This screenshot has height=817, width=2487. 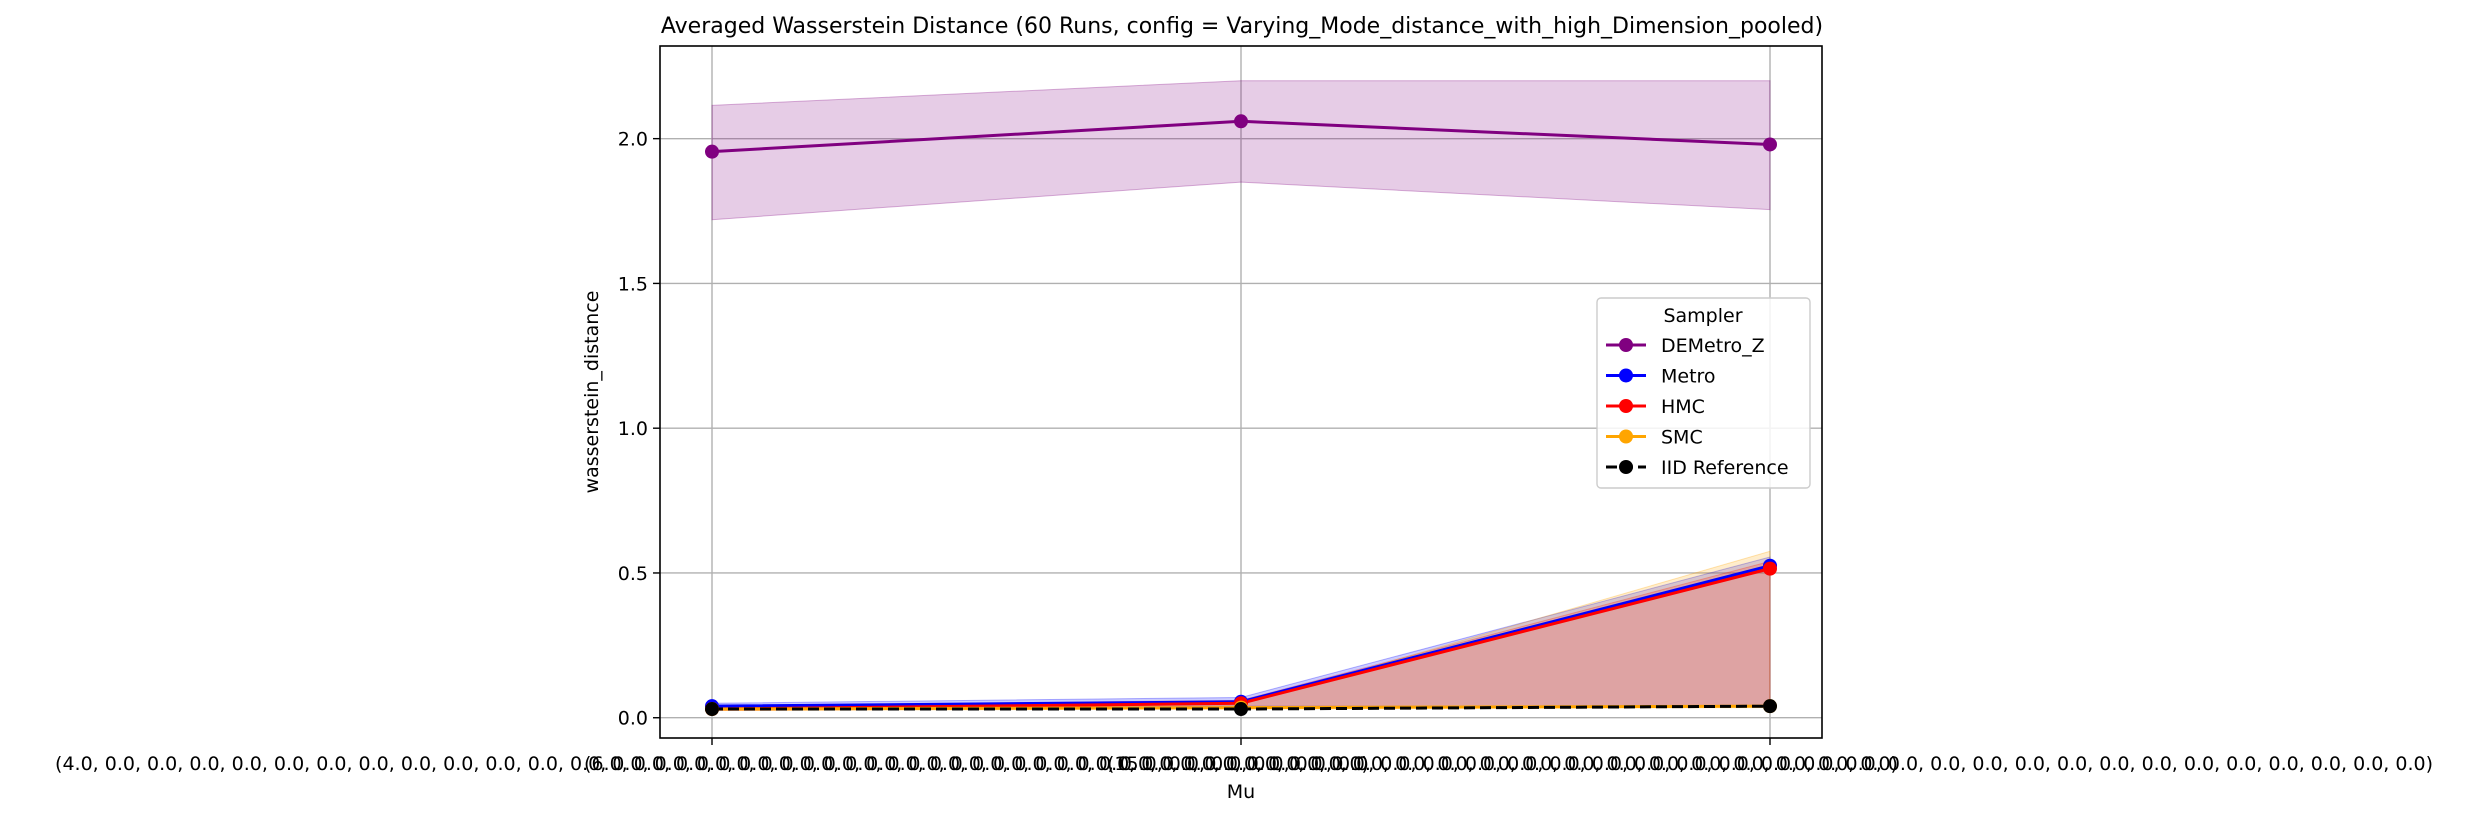 I want to click on legend-item-demetro-z: DEMetro_Z, so click(x=1685, y=346).